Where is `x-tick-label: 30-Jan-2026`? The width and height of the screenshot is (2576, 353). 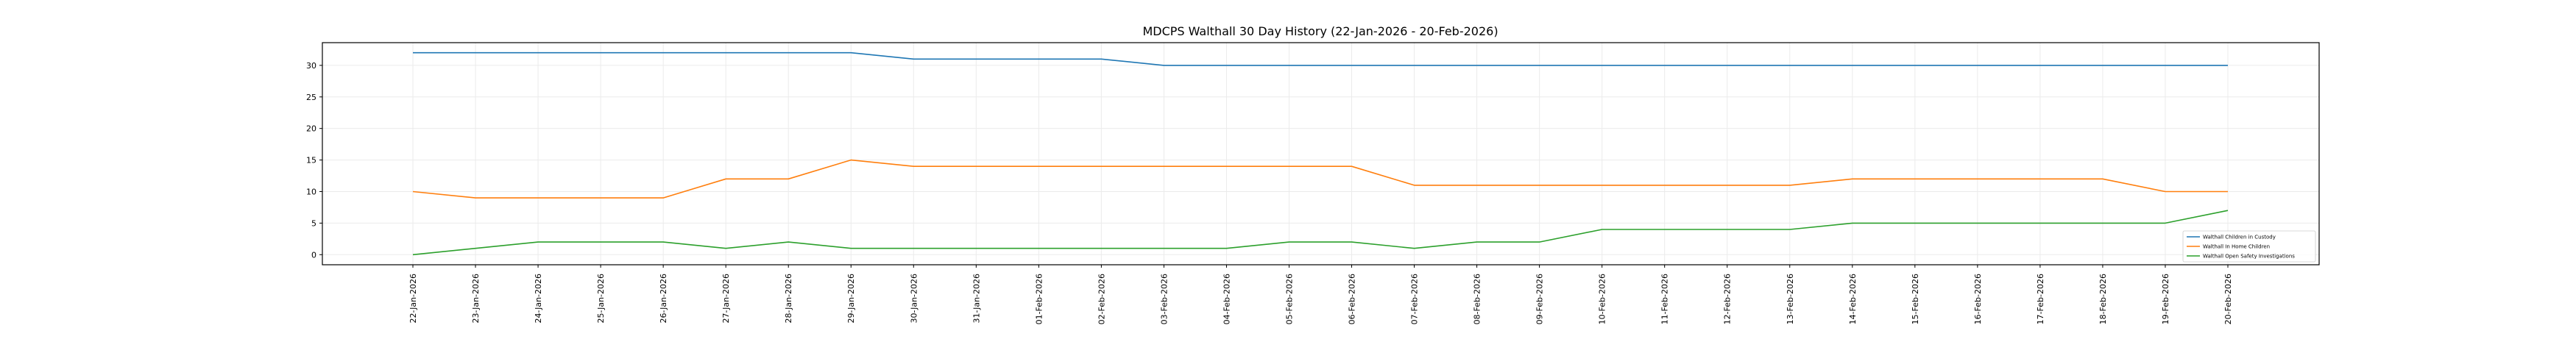 x-tick-label: 30-Jan-2026 is located at coordinates (914, 299).